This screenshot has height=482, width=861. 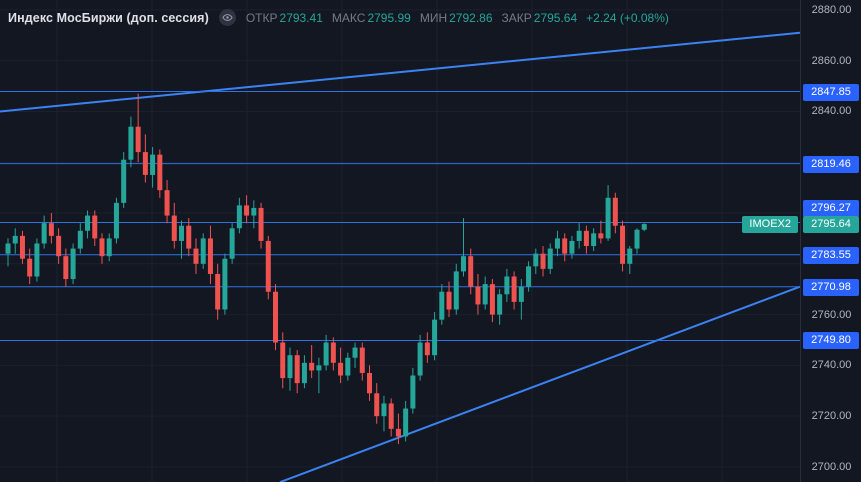 I want to click on eye-icon, so click(x=227, y=17).